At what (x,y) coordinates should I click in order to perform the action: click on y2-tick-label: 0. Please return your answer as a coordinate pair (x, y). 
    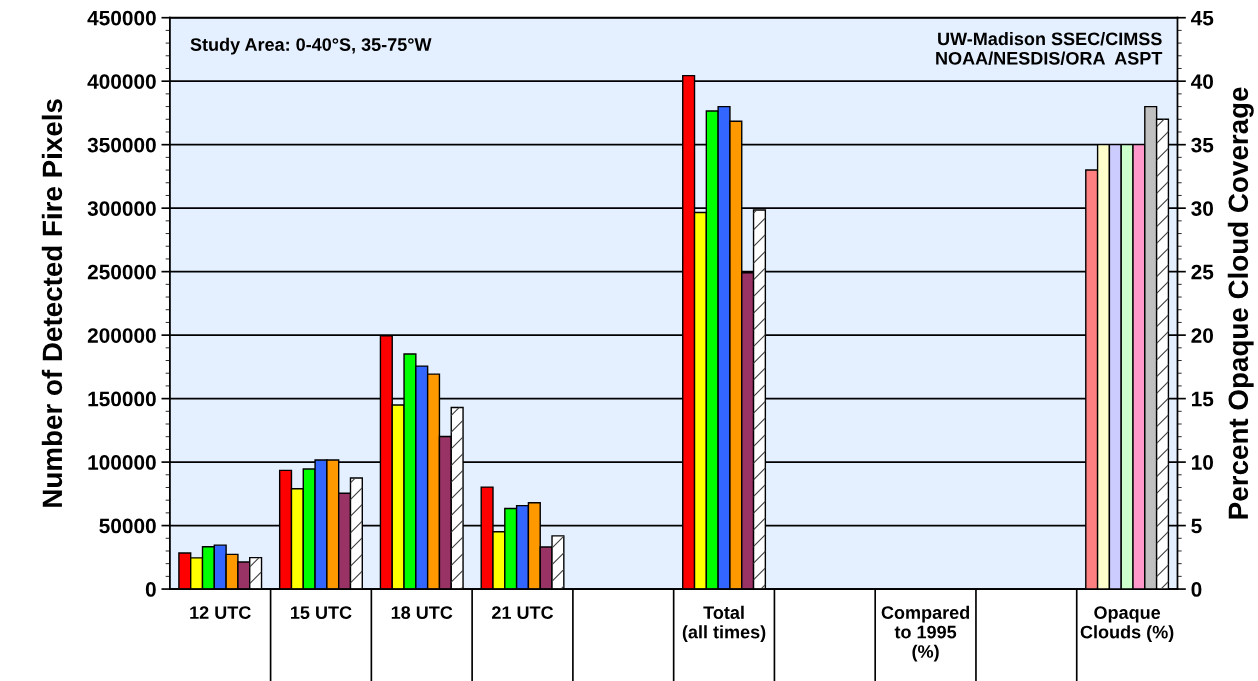
    Looking at the image, I should click on (1196, 589).